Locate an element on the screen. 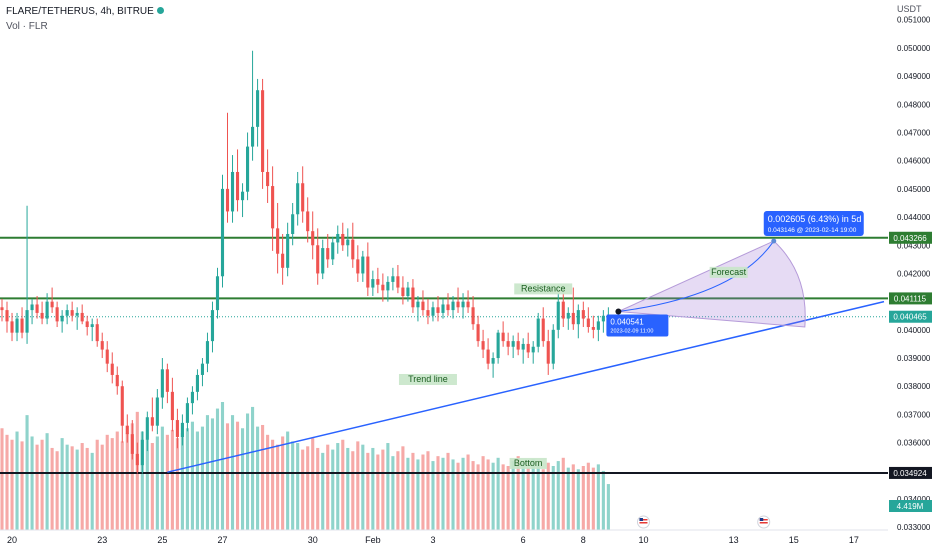 This screenshot has width=932, height=550. price-flag is located at coordinates (910, 298).